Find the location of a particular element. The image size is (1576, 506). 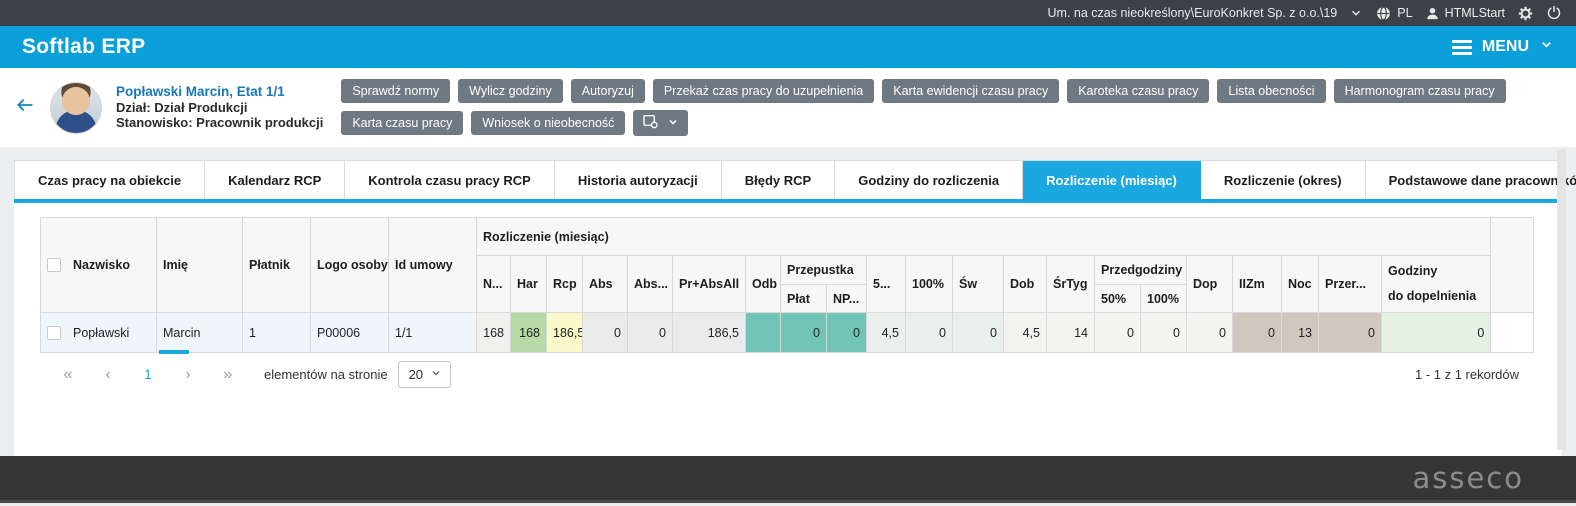

cell-empty is located at coordinates (1512, 332).